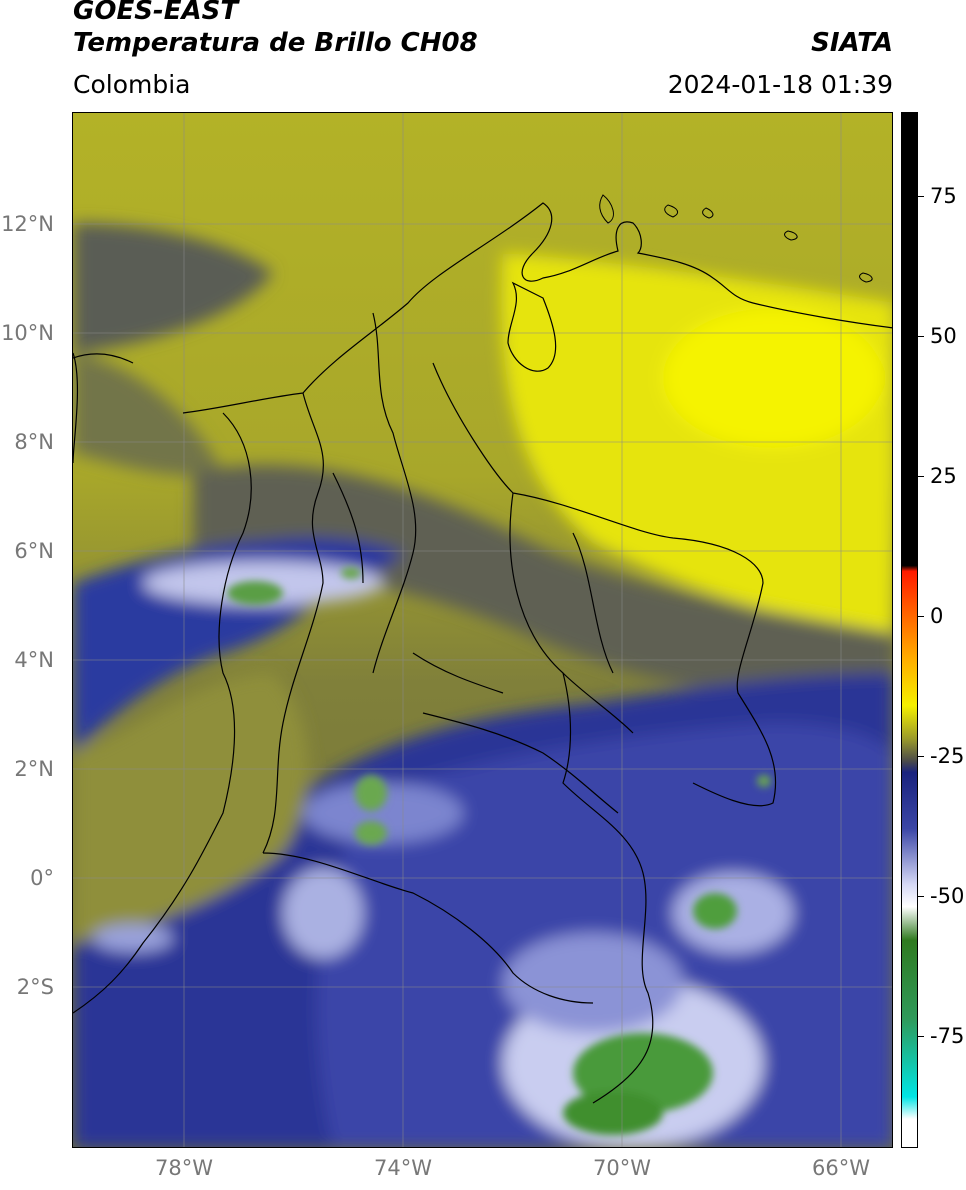  I want to click on colorbar, so click(909, 630).